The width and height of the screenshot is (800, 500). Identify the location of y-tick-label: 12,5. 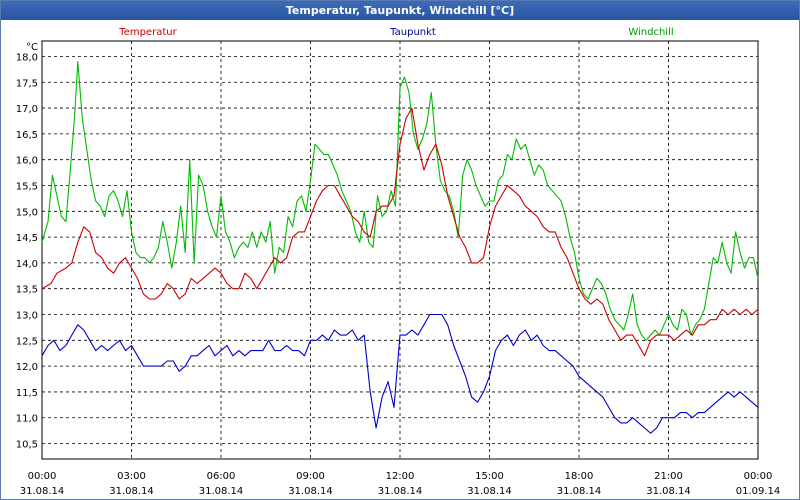
(27, 341).